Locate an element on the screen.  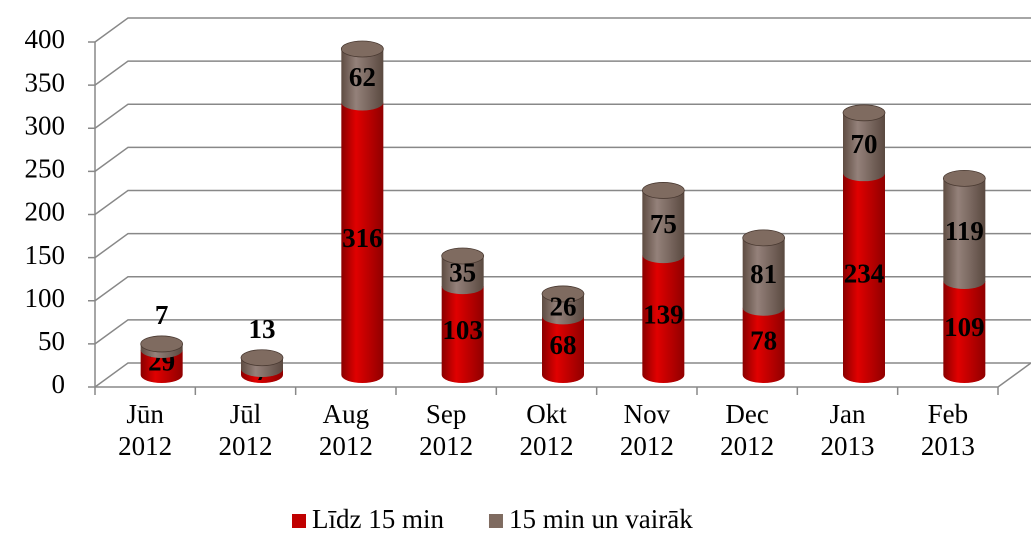
x-tick-label: Jan 2013 is located at coordinates (848, 430).